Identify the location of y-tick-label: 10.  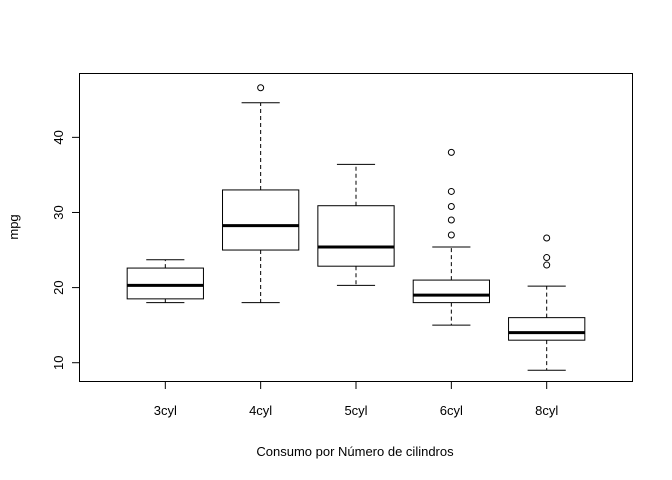
(58, 362).